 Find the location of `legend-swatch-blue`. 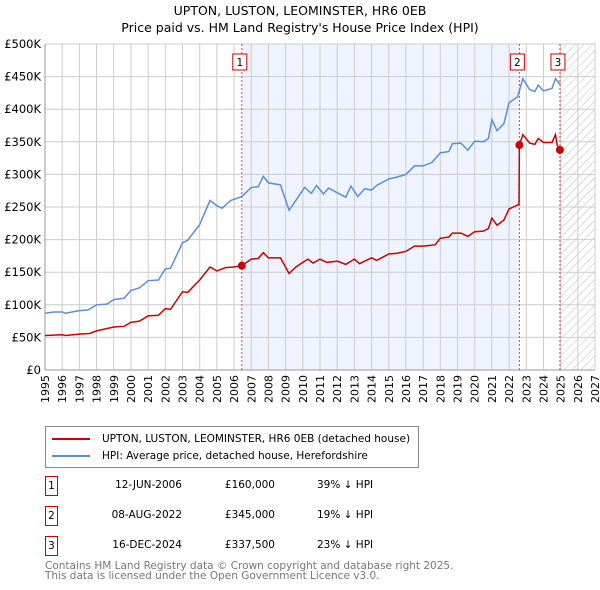

legend-swatch-blue is located at coordinates (71, 456).